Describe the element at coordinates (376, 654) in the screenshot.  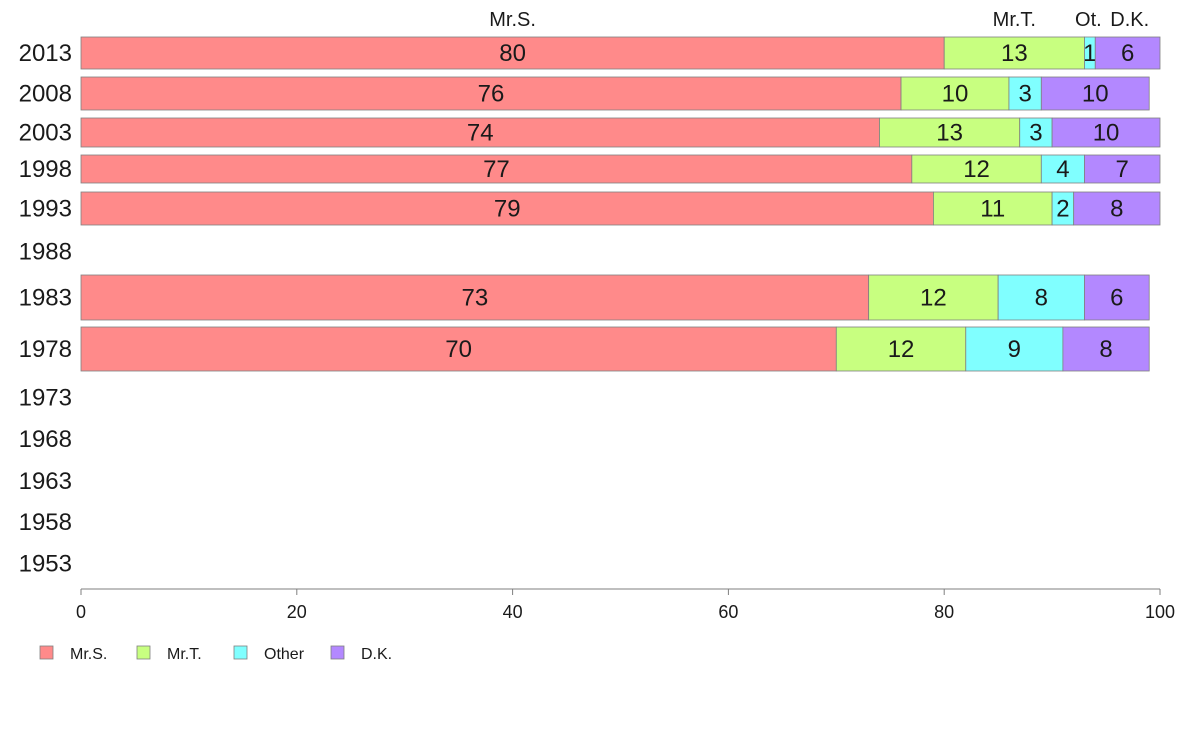
I see `legend-label: D.K.` at that location.